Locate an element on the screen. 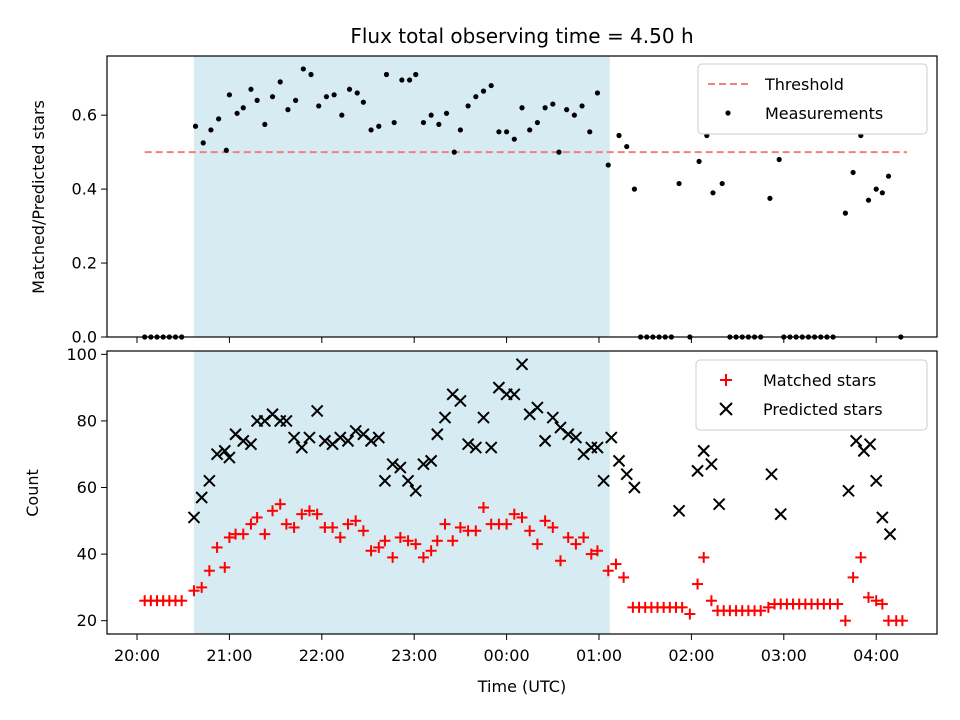  x-tick-label: 00:00 is located at coordinates (507, 655).